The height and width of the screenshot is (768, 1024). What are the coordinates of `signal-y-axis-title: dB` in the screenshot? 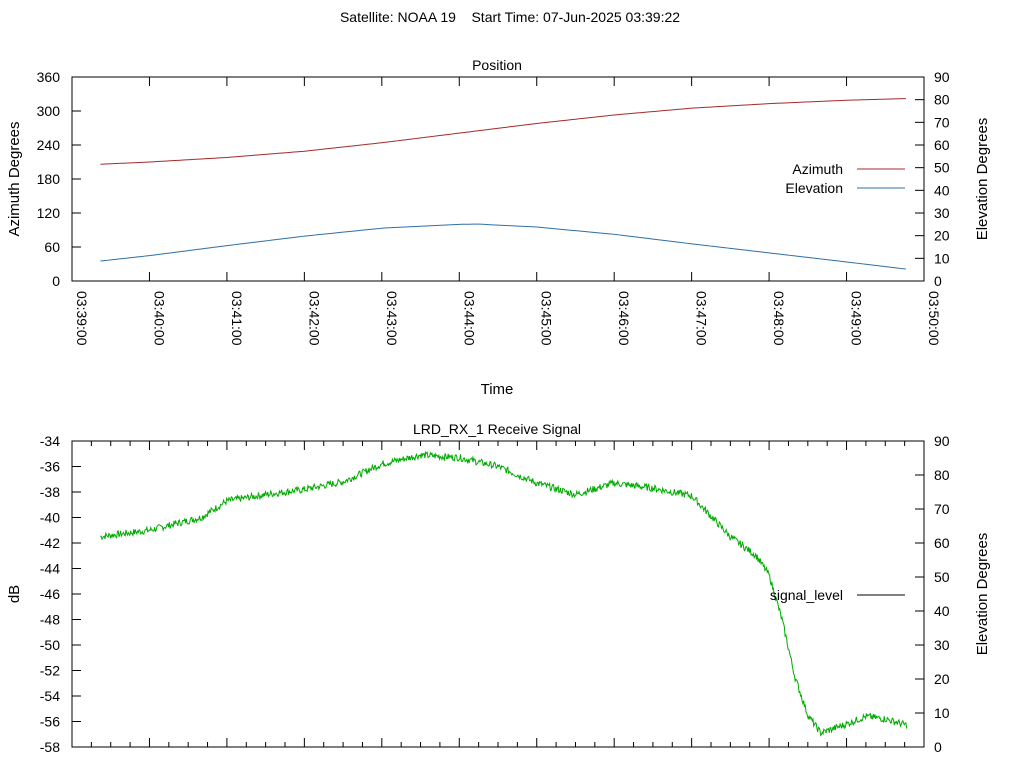 It's located at (14, 594).